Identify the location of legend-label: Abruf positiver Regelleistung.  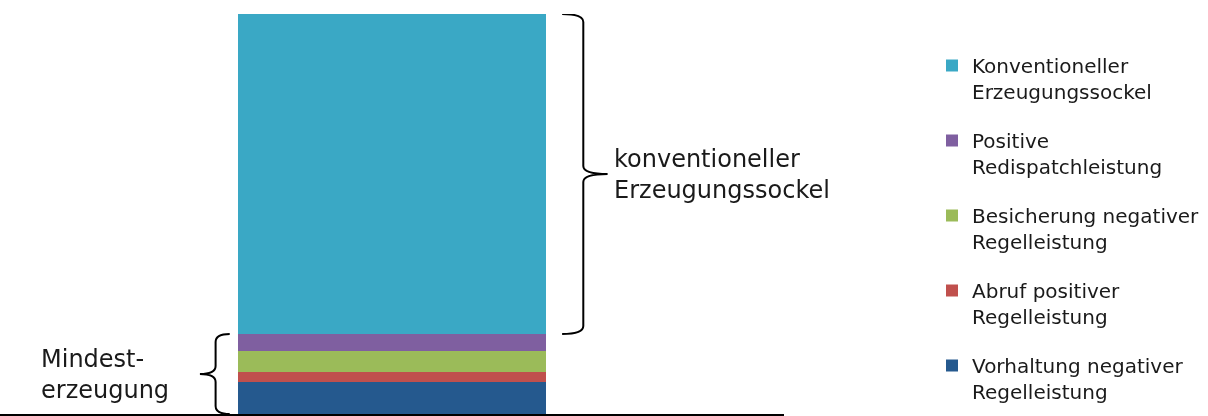
(1046, 304).